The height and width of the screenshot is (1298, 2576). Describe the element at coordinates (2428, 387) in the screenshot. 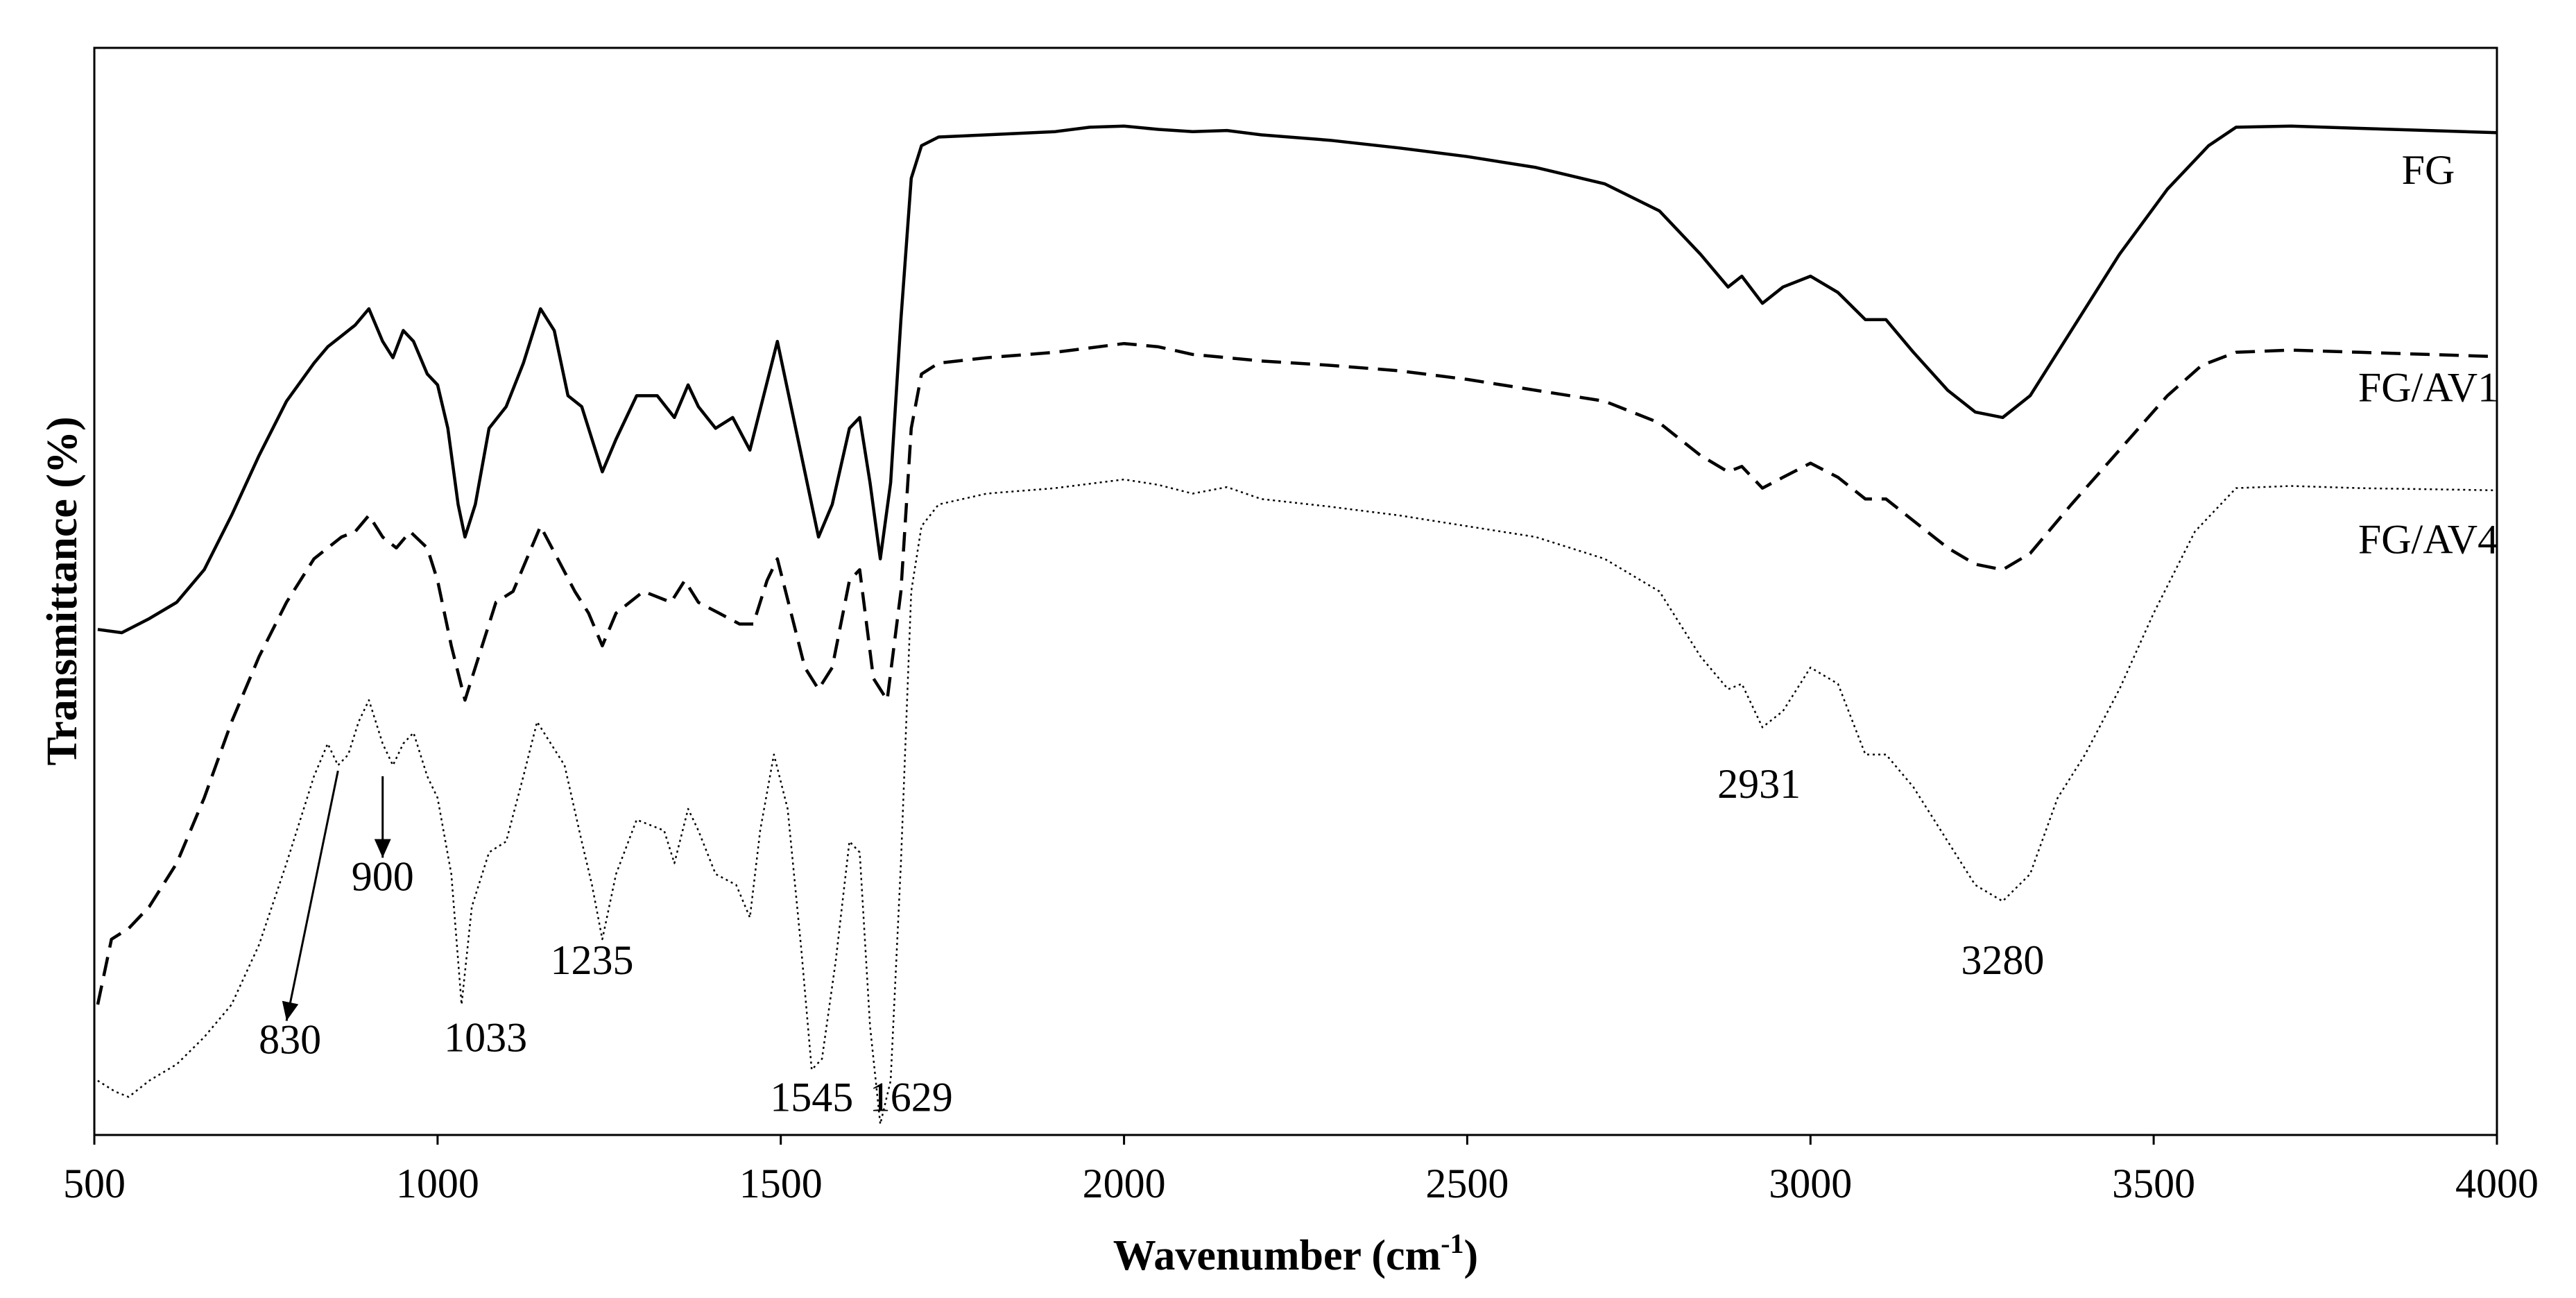

I see `series-label-1: FG/AV1` at that location.